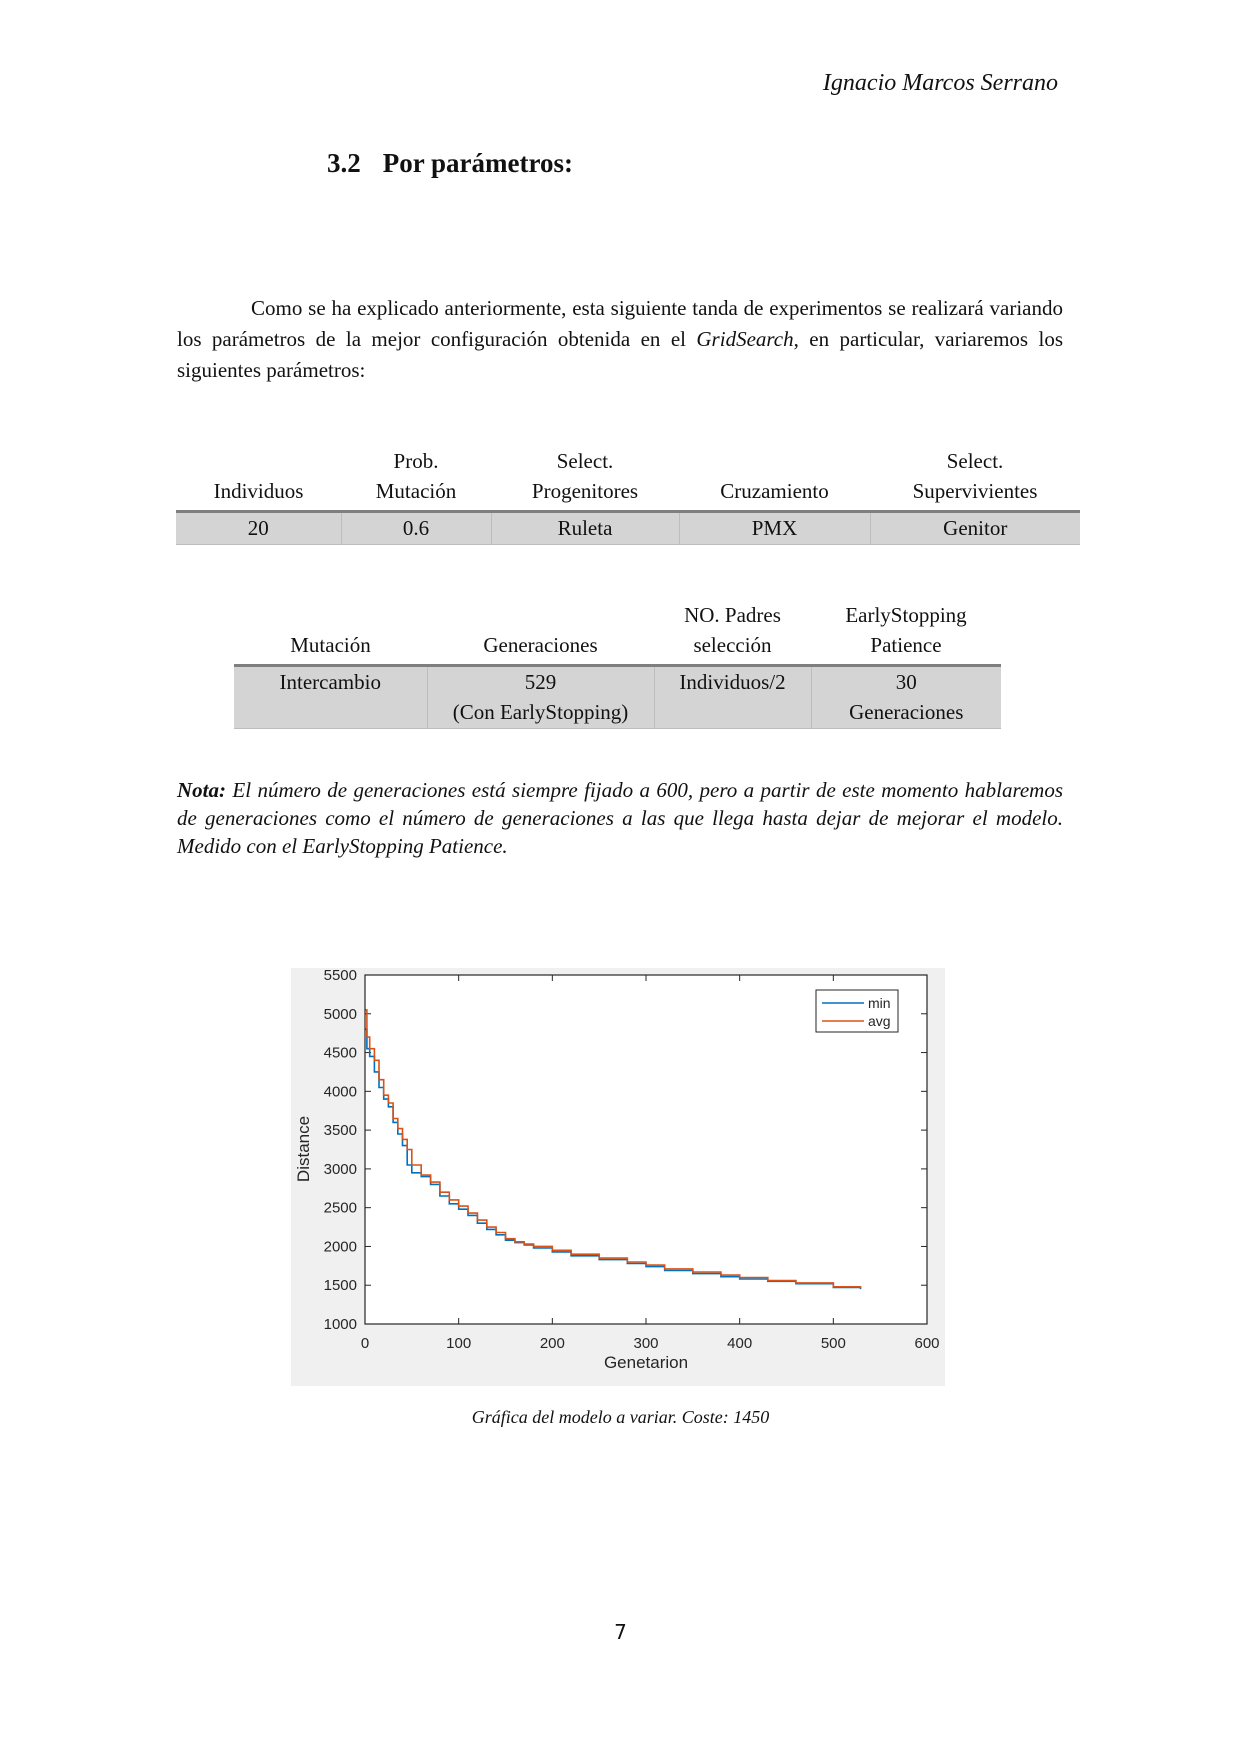 The image size is (1241, 1755). I want to click on header-select-progenitores: Select. Progenitores, so click(585, 479).